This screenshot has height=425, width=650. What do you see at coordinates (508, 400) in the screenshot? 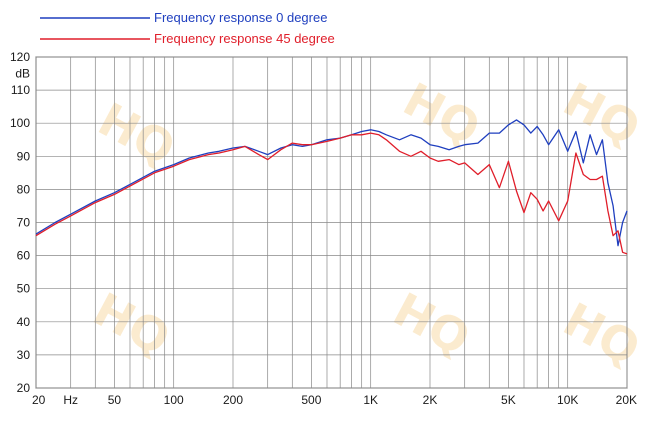
I see `x-tick-label: 5K` at bounding box center [508, 400].